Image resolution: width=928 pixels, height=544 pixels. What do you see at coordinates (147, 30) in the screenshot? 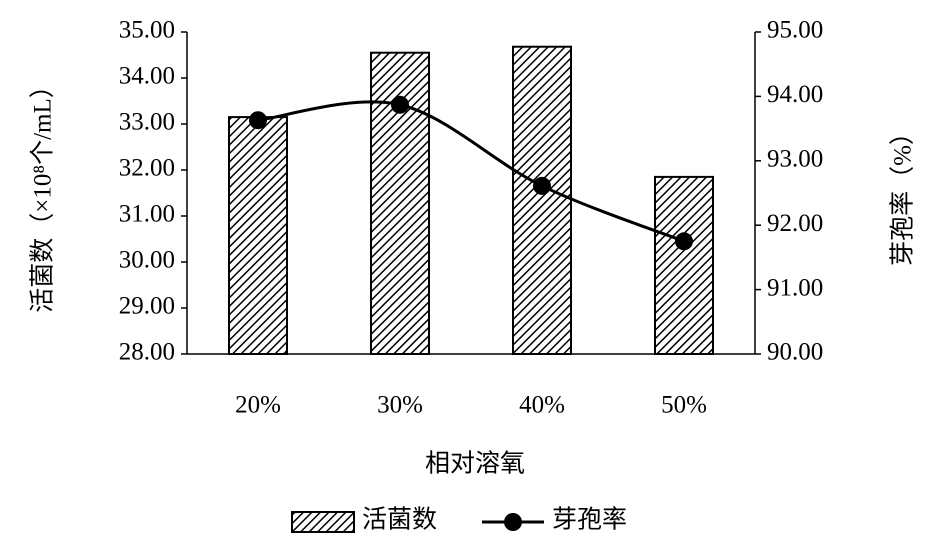
I see `y-tick-label: 35.00` at bounding box center [147, 30].